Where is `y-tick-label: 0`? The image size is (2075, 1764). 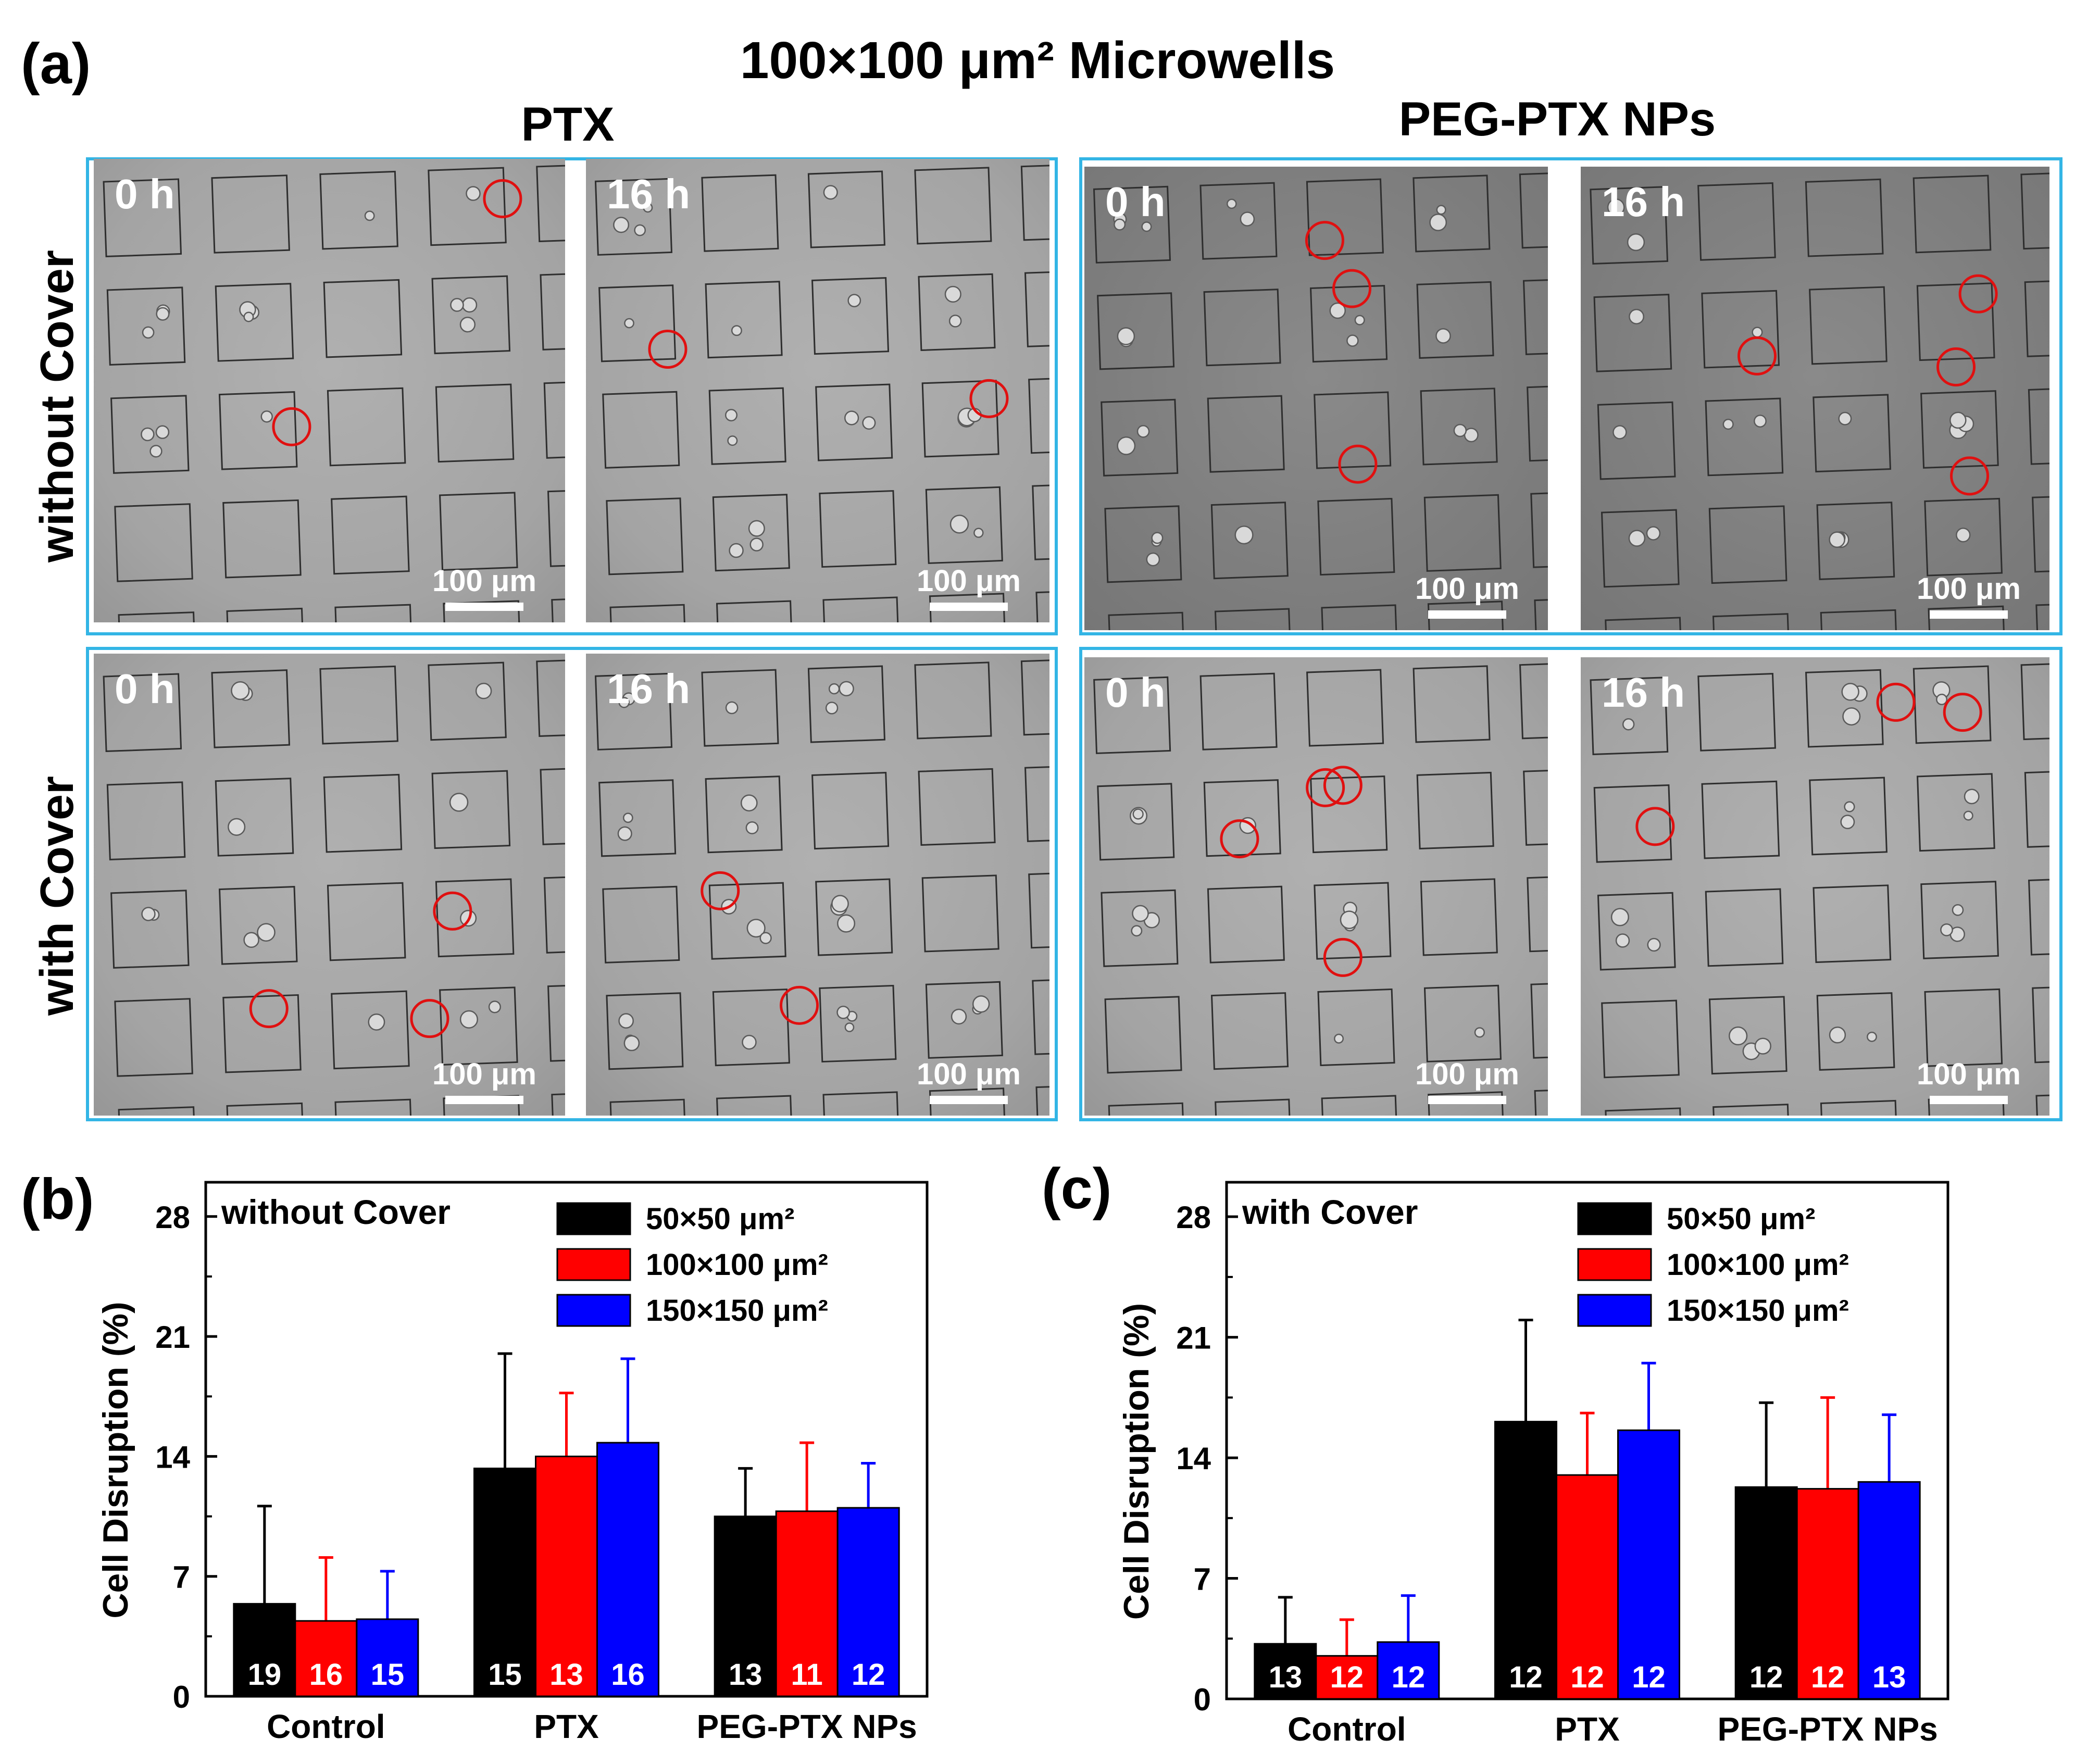 y-tick-label: 0 is located at coordinates (1202, 1699).